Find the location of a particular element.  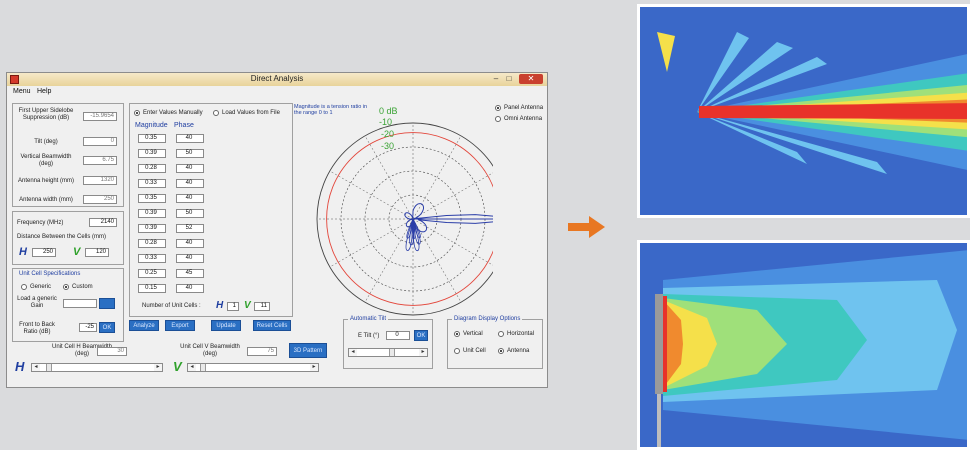

custom-radio is located at coordinates (66, 287).